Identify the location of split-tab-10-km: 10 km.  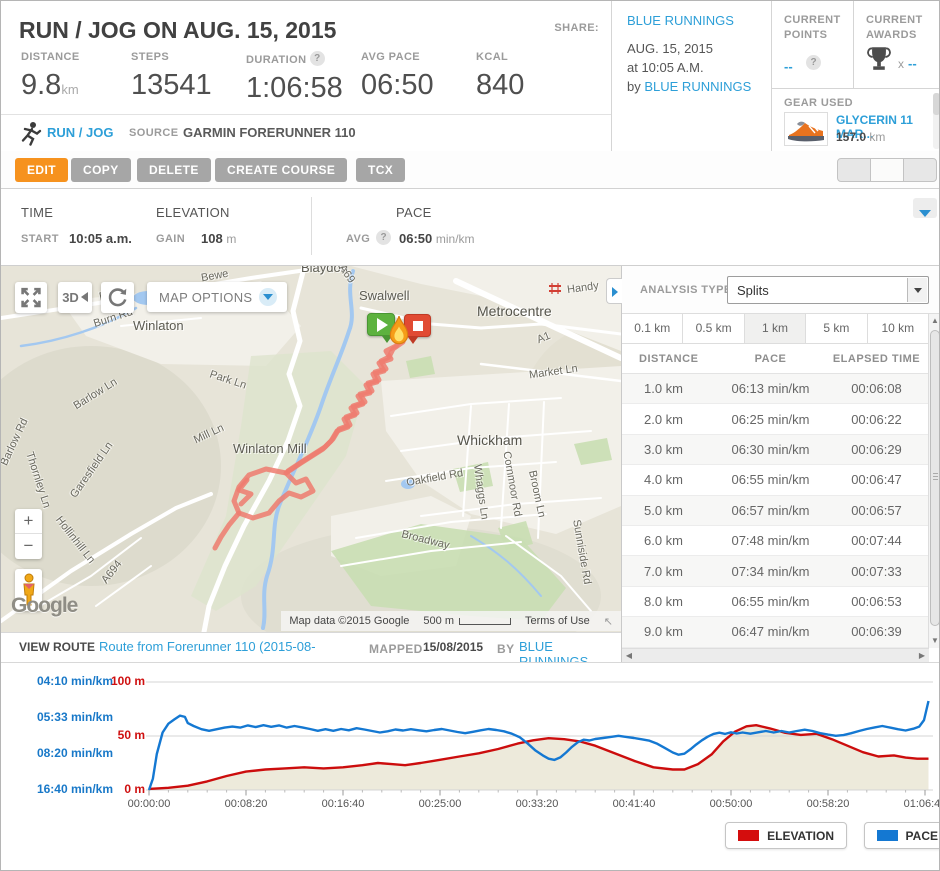
(898, 328).